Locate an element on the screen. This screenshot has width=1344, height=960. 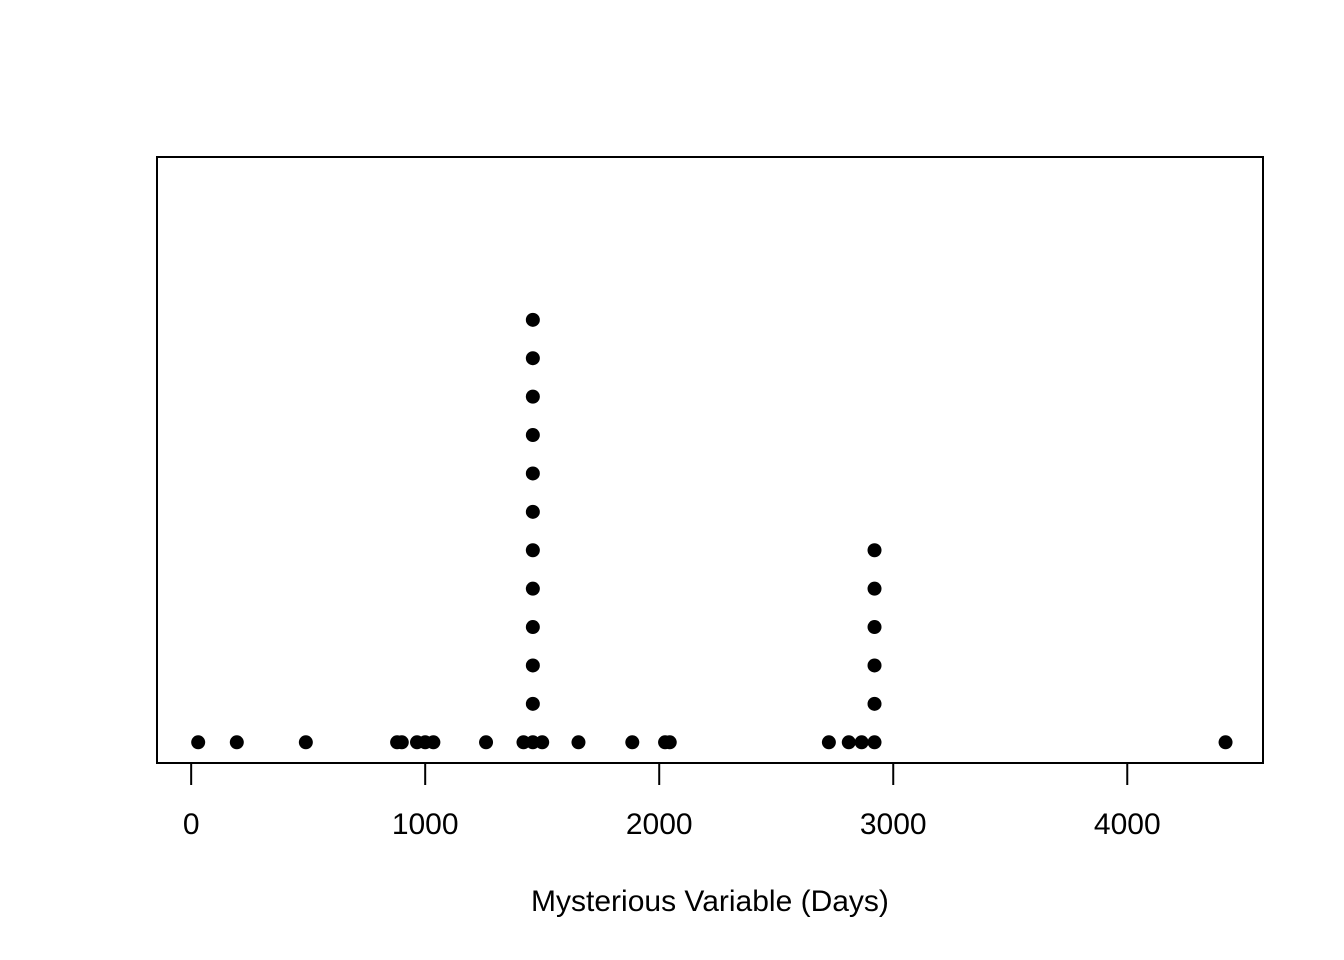
x-tick-label: 2000 is located at coordinates (659, 824).